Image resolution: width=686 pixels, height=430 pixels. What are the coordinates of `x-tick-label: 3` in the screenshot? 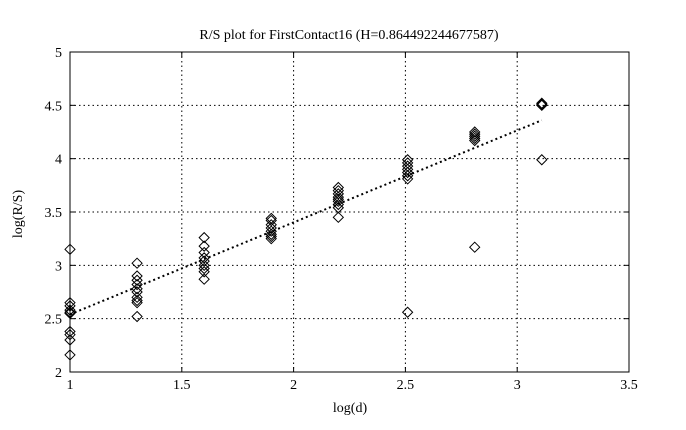 It's located at (517, 385).